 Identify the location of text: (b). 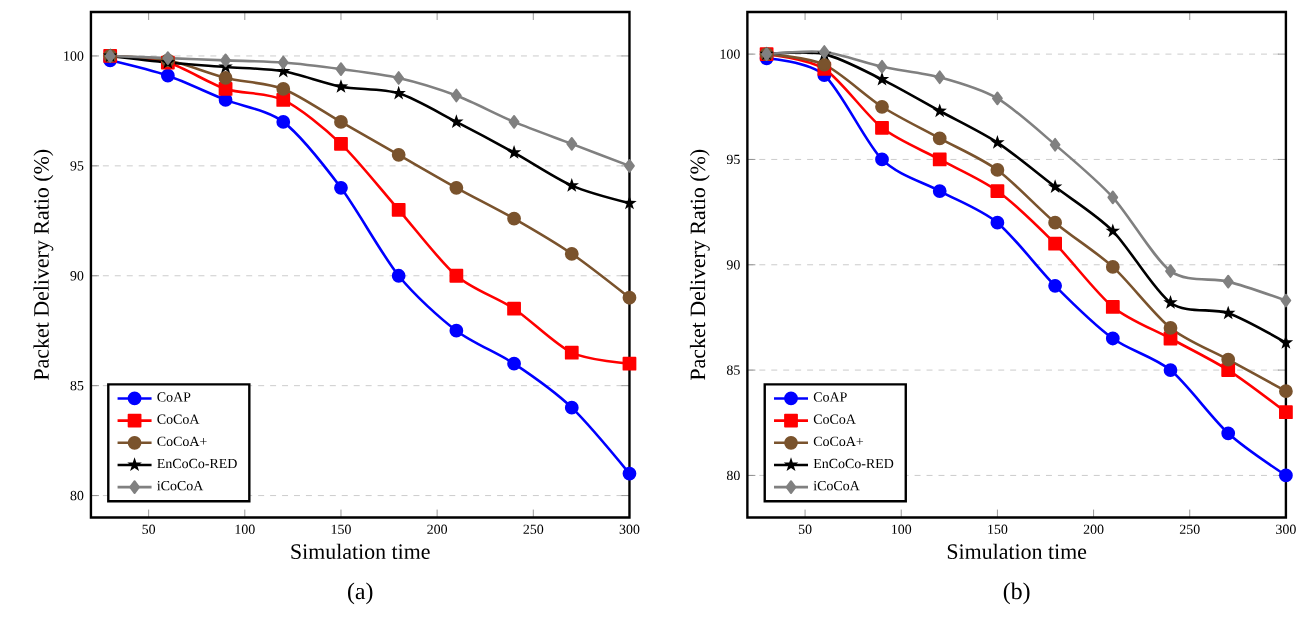
(1016, 593).